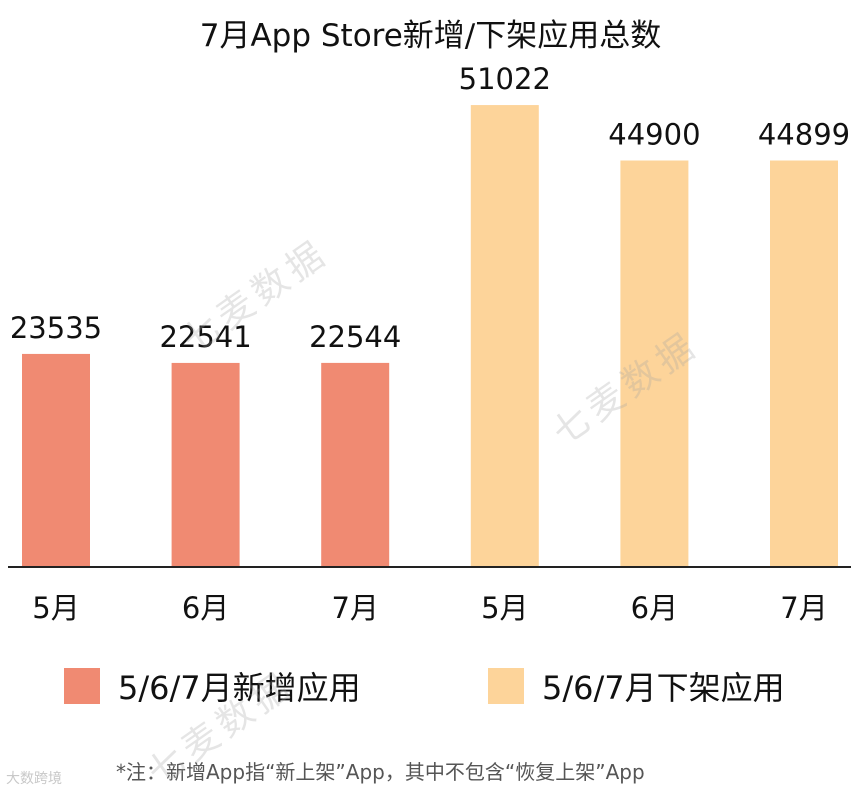  I want to click on x-tick-labels-group: 5月 6月 7月 5月 6月 7月, so click(429, 608).